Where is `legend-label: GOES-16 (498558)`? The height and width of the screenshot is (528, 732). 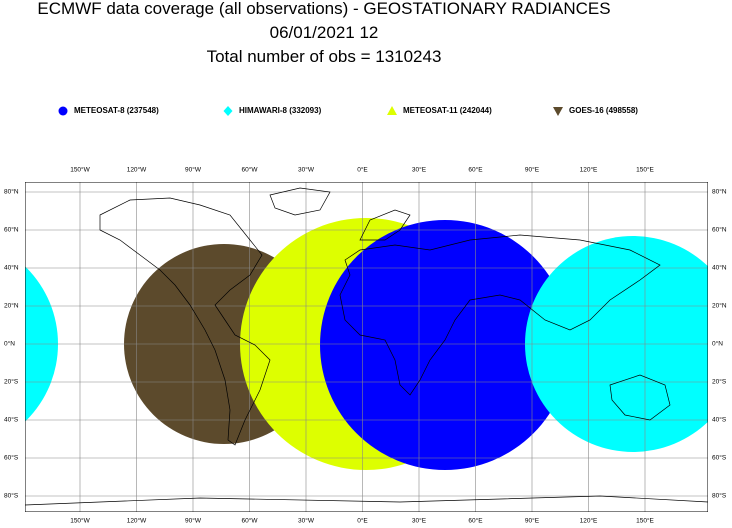
legend-label: GOES-16 (498558) is located at coordinates (603, 110).